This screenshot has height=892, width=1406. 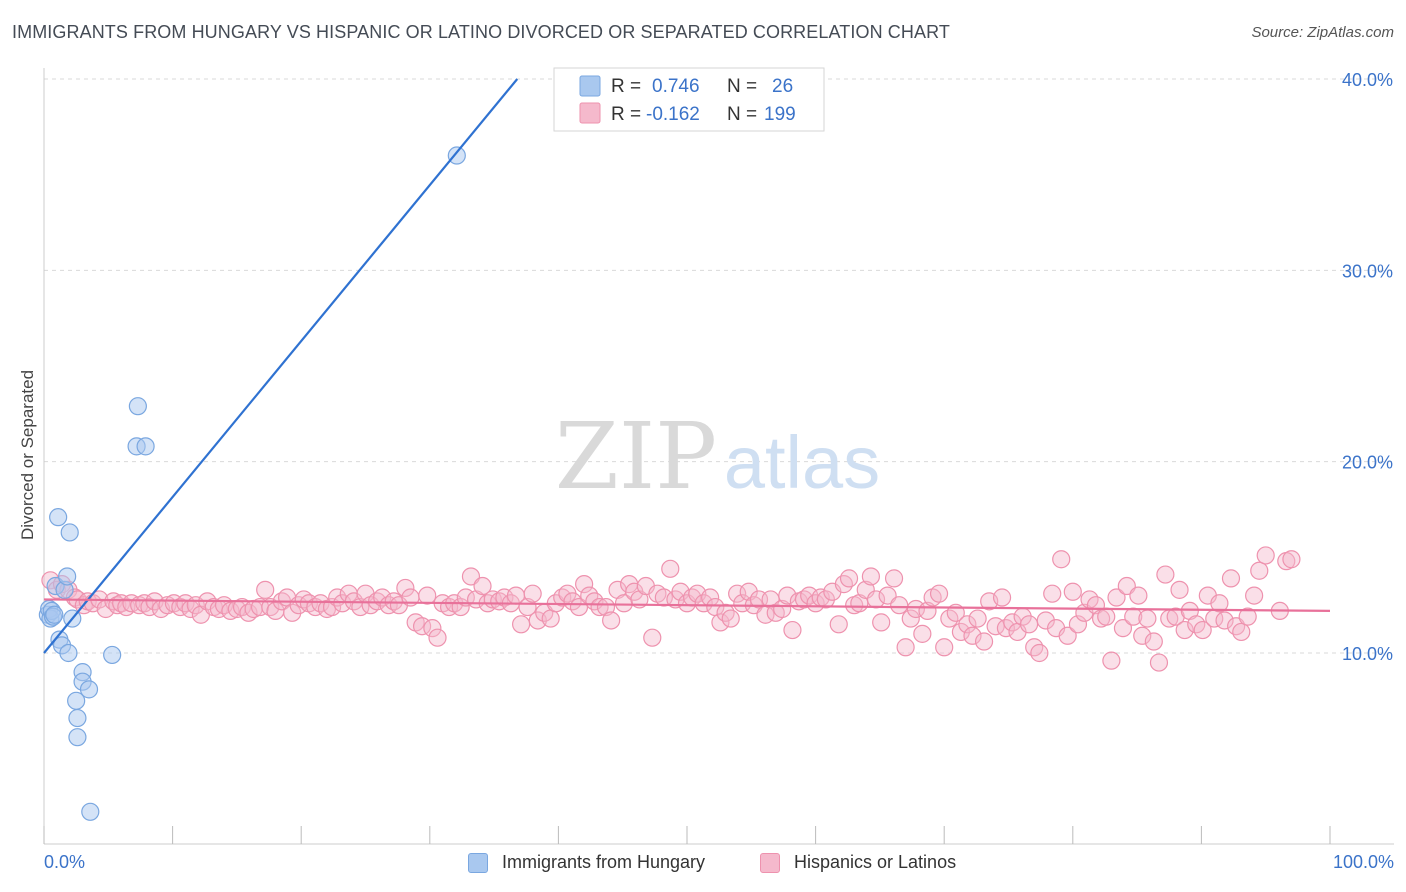 What do you see at coordinates (689, 99) in the screenshot?
I see `top-legend: R = 0.746 N = 26 R = -0.162 N = 199` at bounding box center [689, 99].